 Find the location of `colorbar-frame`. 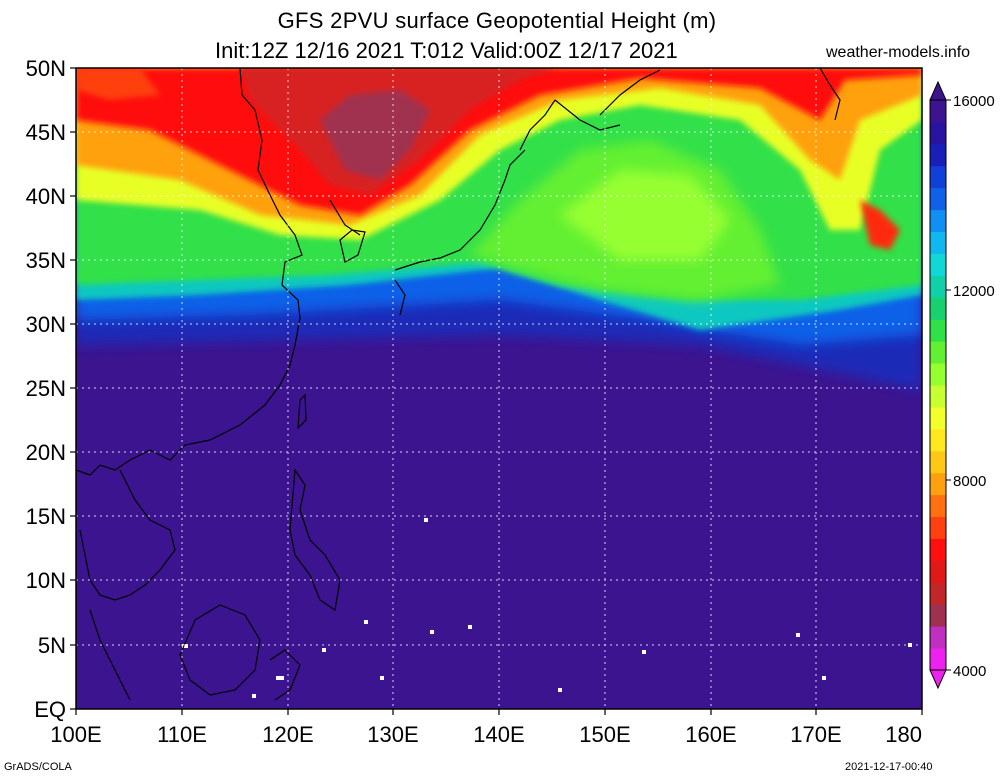

colorbar-frame is located at coordinates (938, 385).